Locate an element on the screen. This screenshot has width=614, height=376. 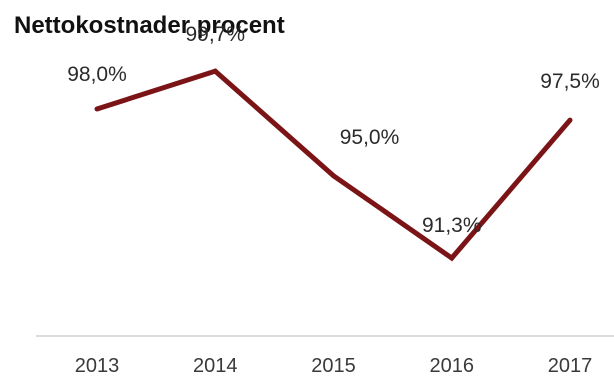
x-tick-2013: 2013 is located at coordinates (97, 365).